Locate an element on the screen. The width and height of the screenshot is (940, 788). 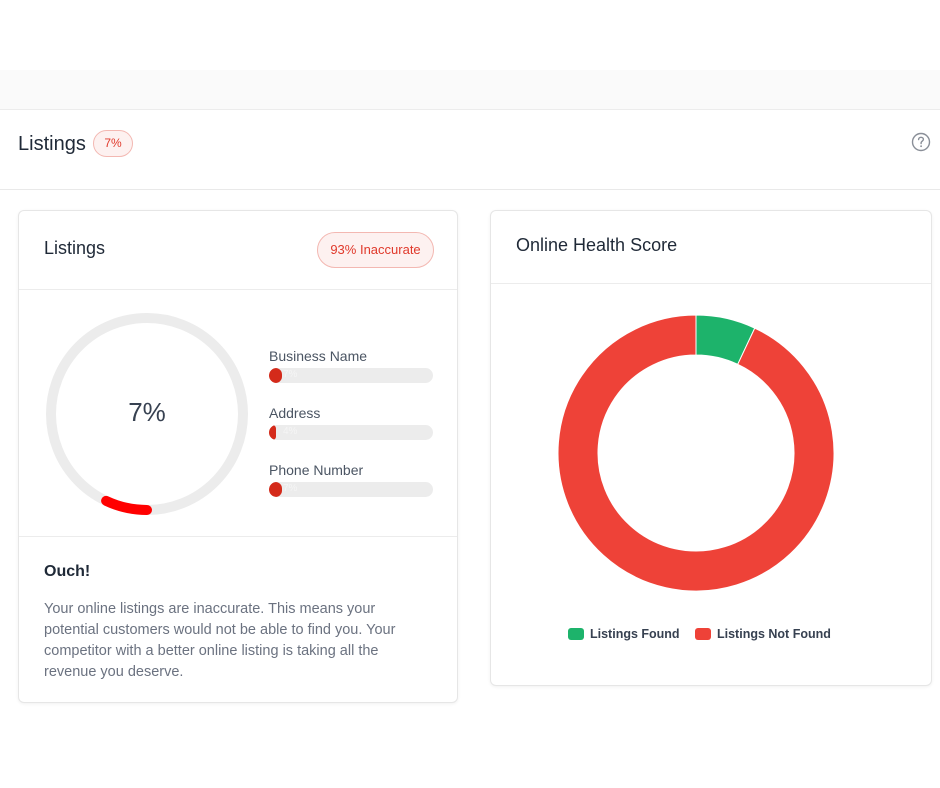
metric-address: Address 4% is located at coordinates (351, 422).